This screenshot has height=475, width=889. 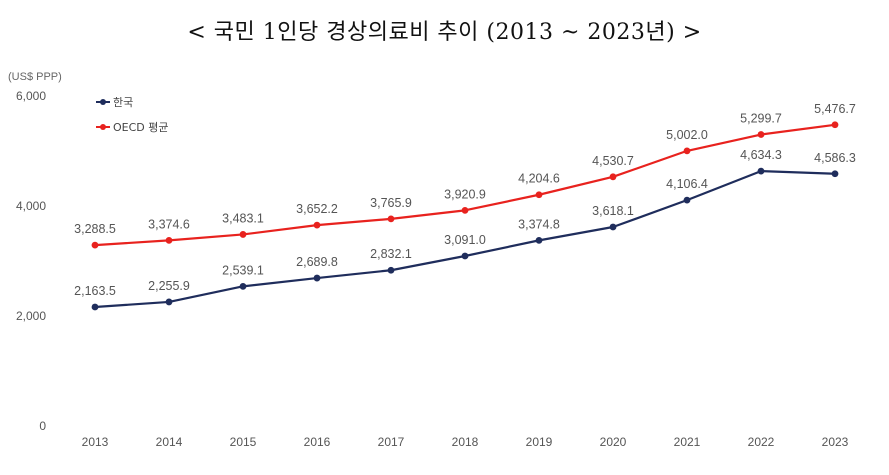 I want to click on data-label: 3,288.5, so click(x=95, y=229).